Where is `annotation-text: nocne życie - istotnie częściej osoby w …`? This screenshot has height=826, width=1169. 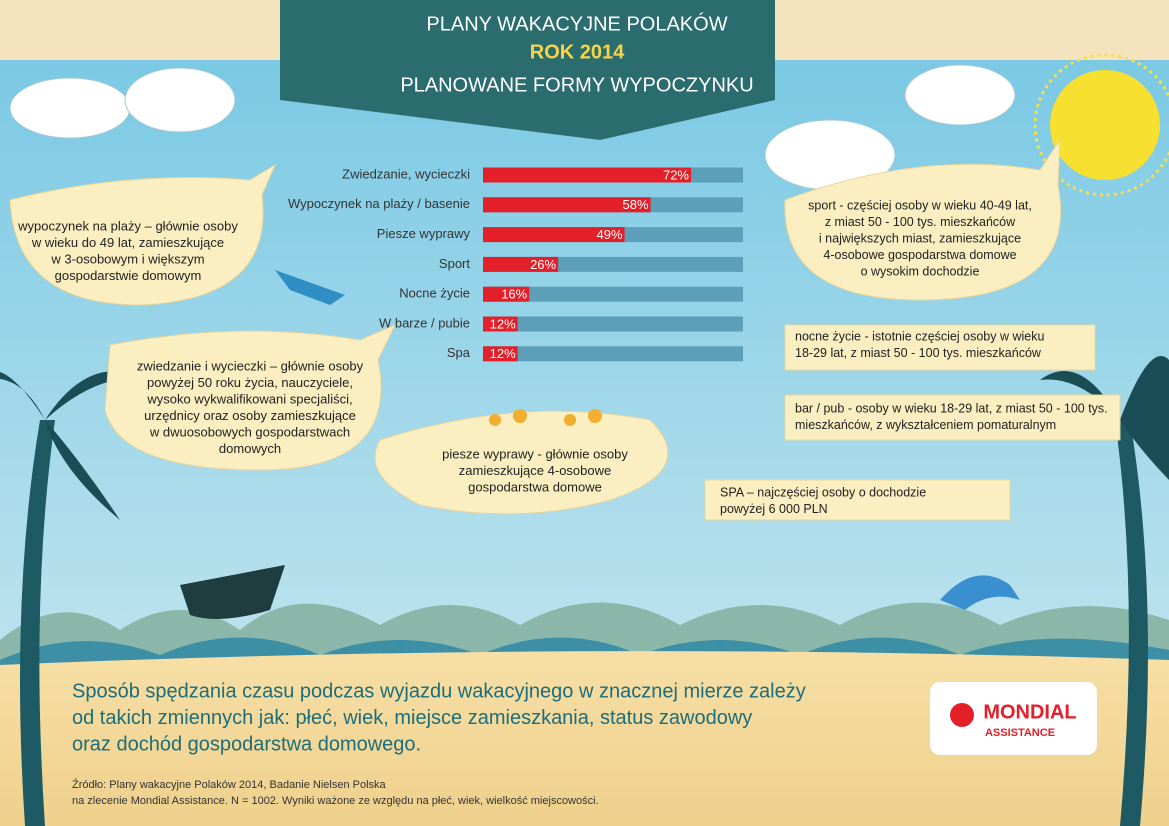
annotation-text: nocne życie - istotnie częściej osoby w … is located at coordinates (919, 336).